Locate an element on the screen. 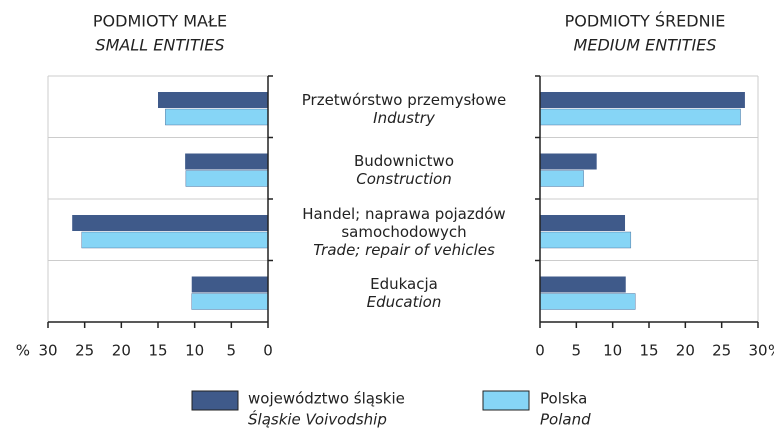  panel-title: PODMIOTY MAŁE is located at coordinates (160, 21).